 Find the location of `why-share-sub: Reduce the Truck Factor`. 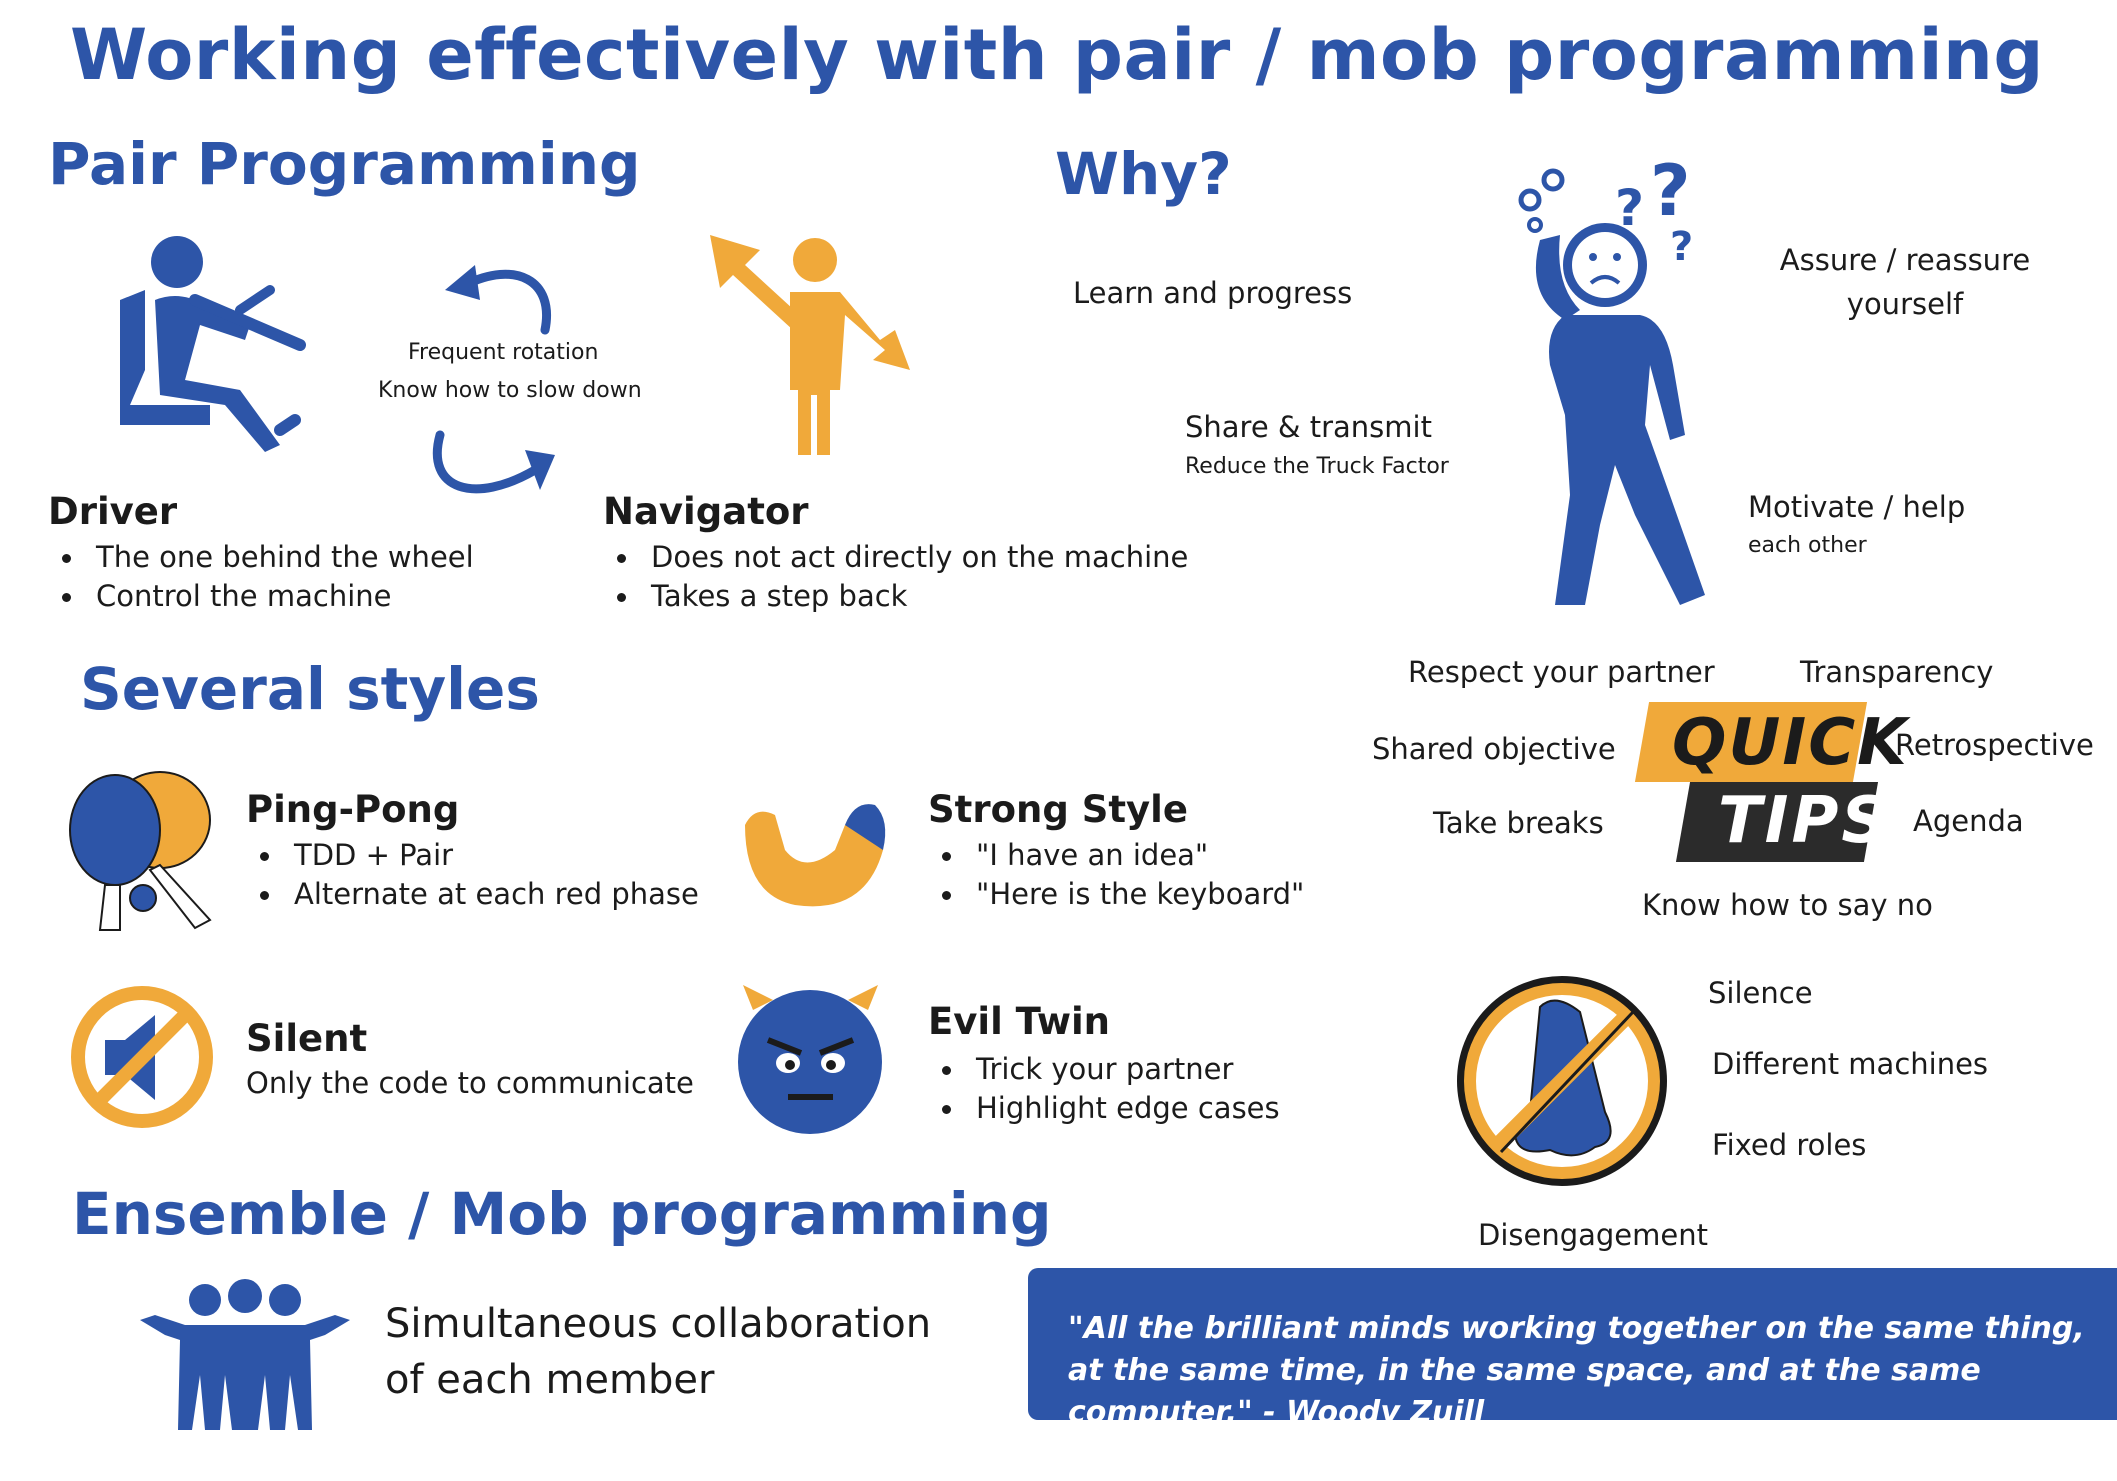

why-share-sub: Reduce the Truck Factor is located at coordinates (1317, 466).